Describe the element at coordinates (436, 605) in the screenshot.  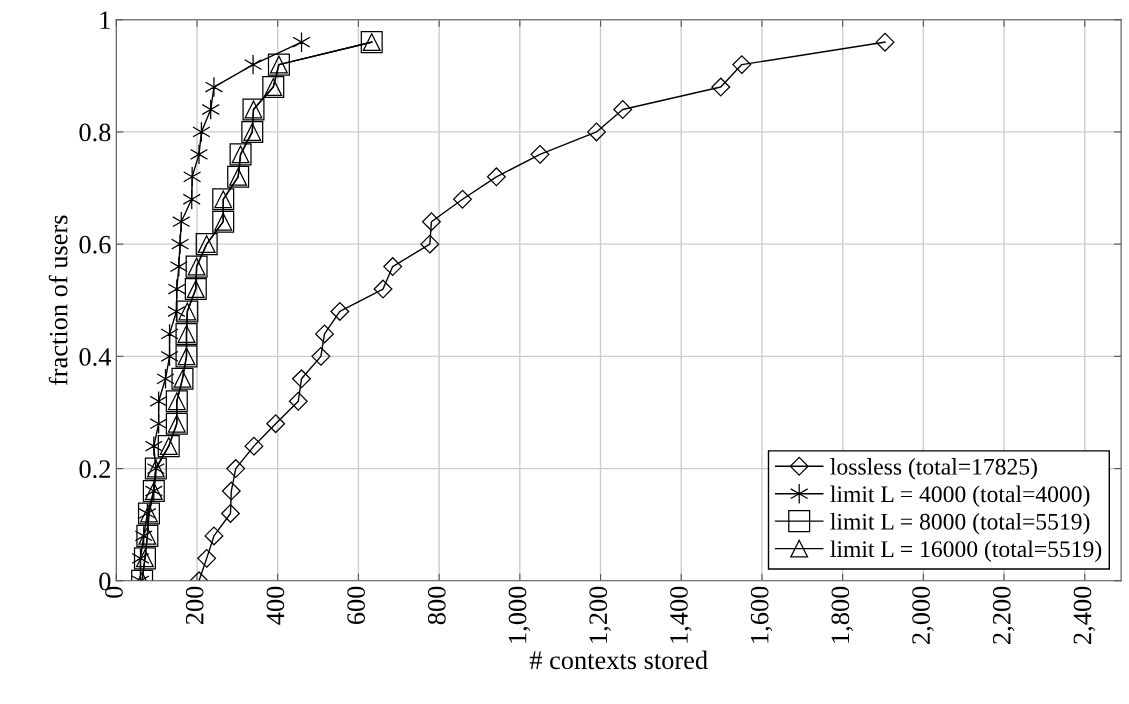
I see `x-tick-label: 800` at that location.